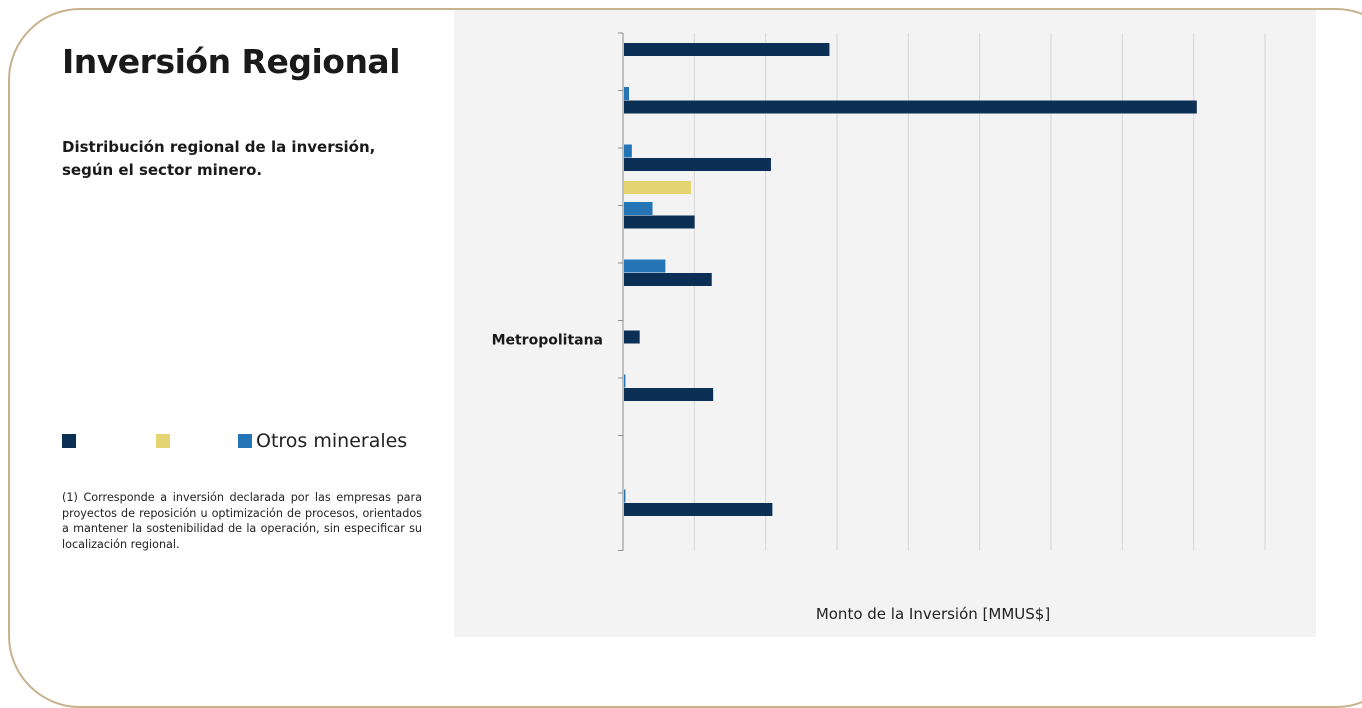 Image resolution: width=1362 pixels, height=708 pixels. I want to click on page-title: Inversión Regional, so click(231, 61).